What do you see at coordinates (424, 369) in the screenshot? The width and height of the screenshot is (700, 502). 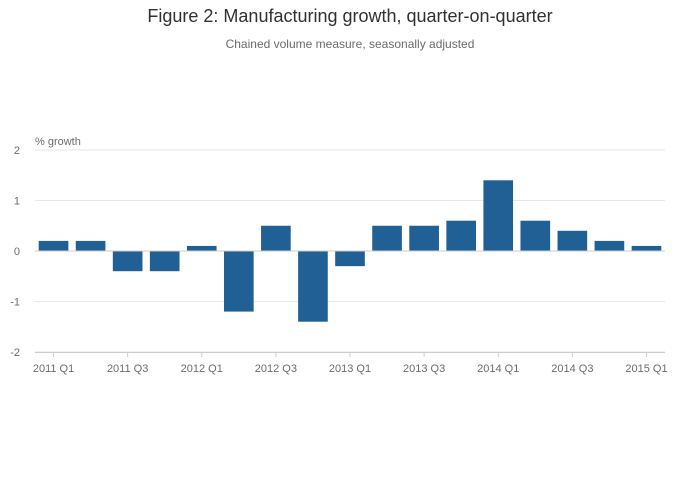 I see `x-tick-label: 2013 Q3` at bounding box center [424, 369].